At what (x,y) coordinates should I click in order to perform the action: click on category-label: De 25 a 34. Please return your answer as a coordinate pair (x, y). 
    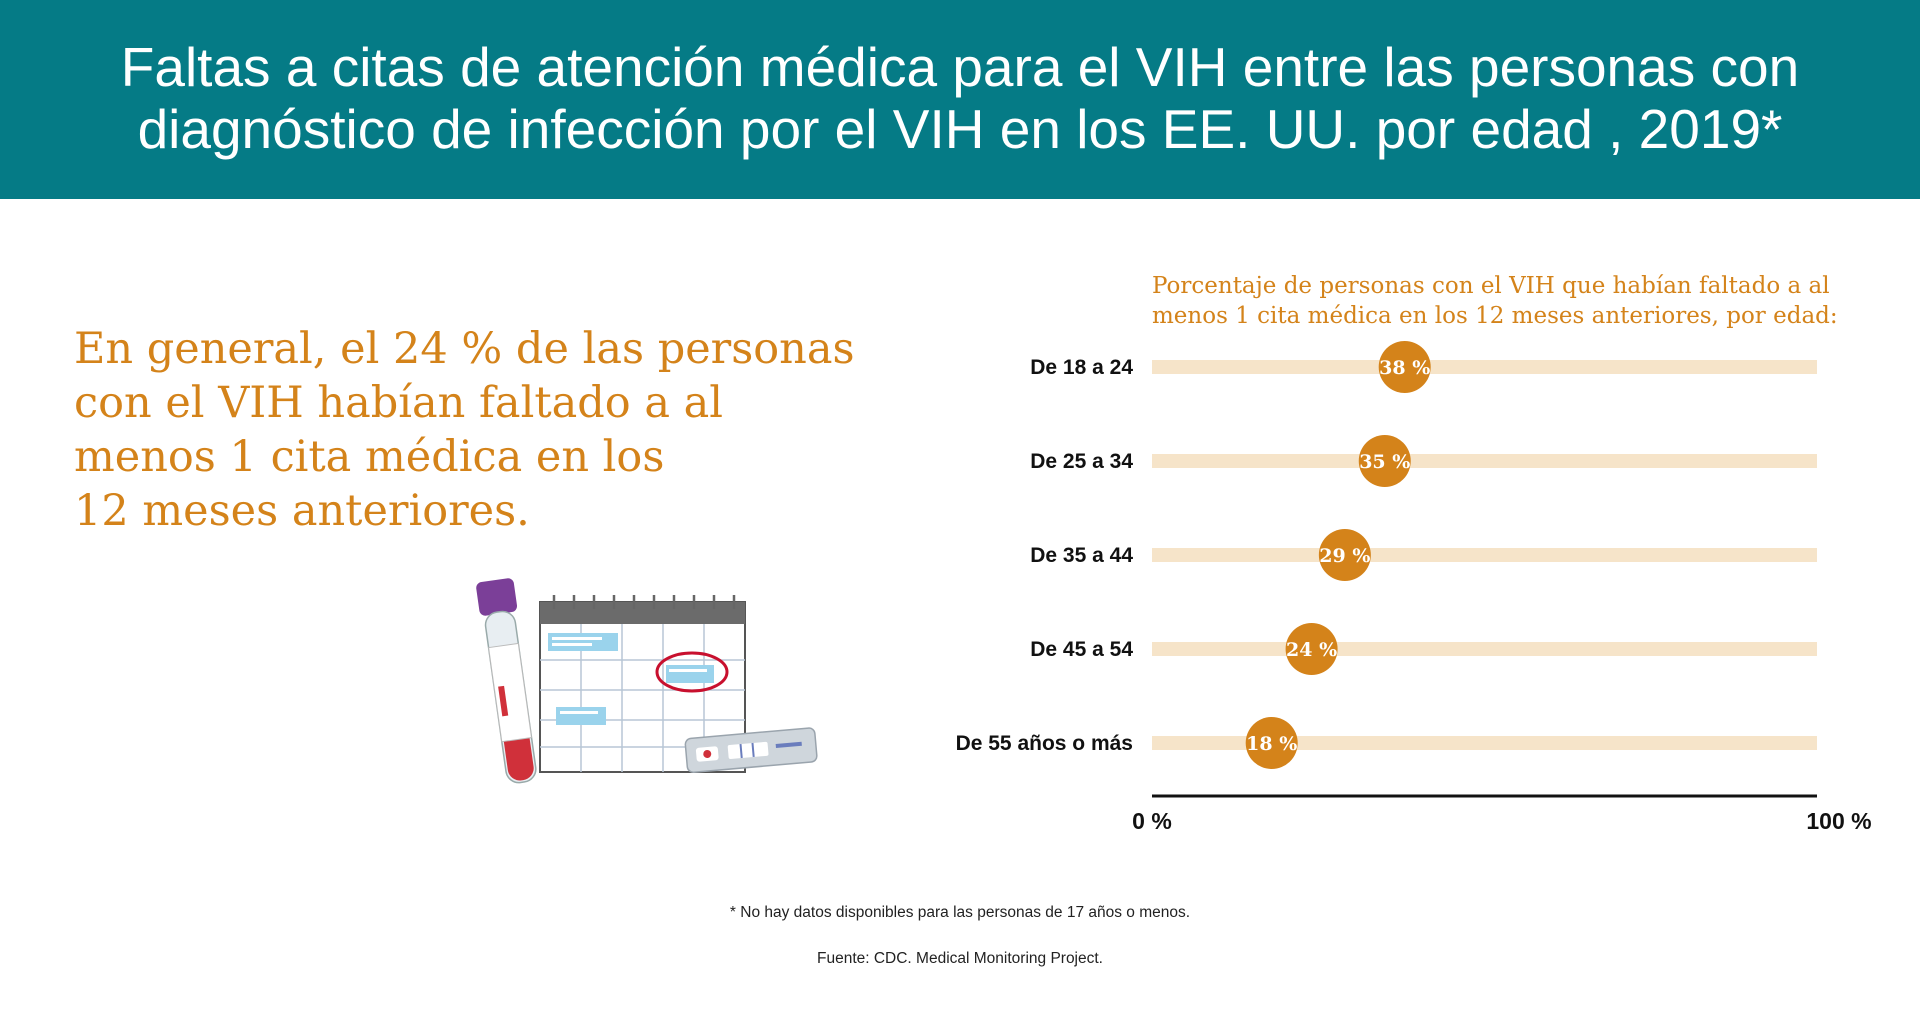
    Looking at the image, I should click on (1081, 461).